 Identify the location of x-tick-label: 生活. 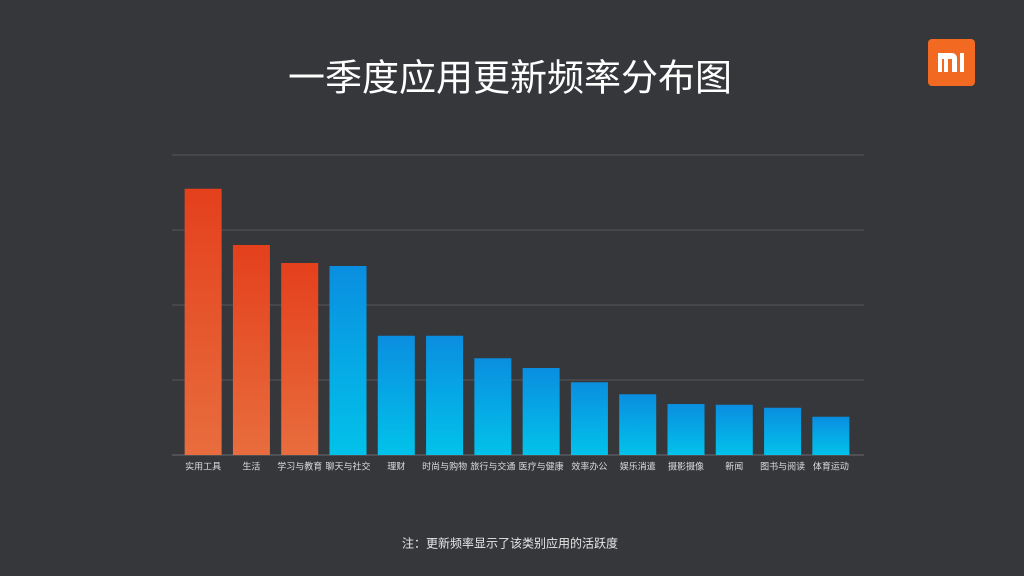
(251, 467).